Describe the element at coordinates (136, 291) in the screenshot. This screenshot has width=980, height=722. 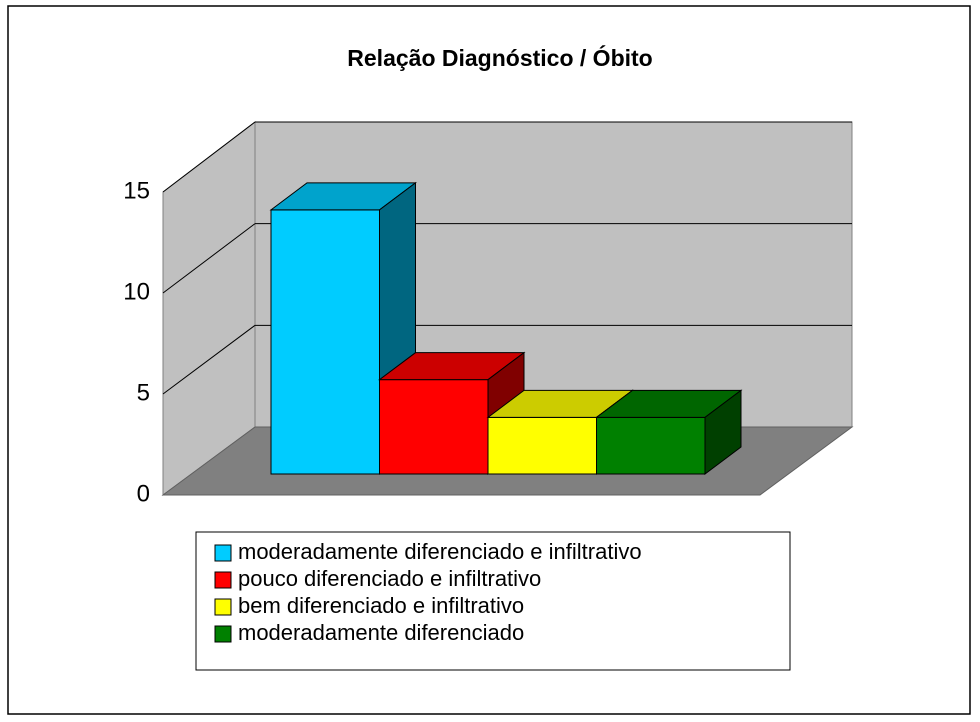
I see `y-tick-label: 10` at that location.